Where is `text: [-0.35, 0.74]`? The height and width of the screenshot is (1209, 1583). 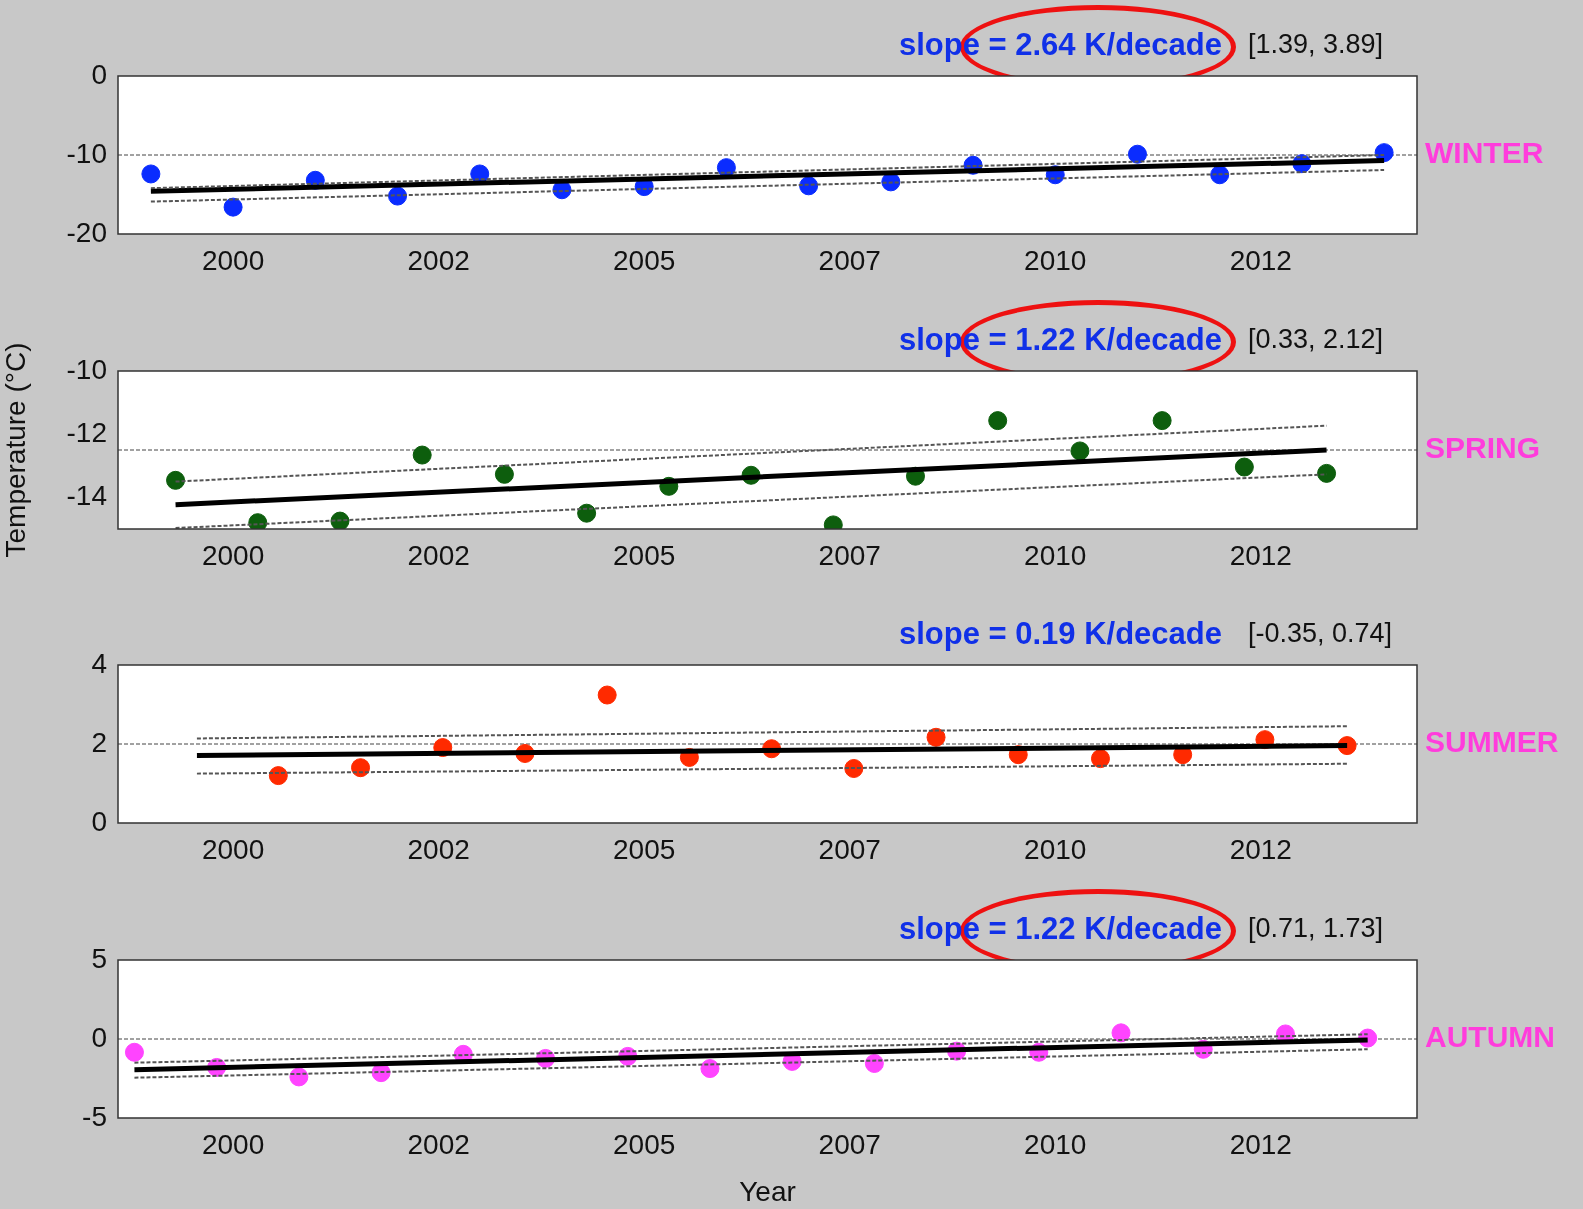 text: [-0.35, 0.74] is located at coordinates (1320, 633).